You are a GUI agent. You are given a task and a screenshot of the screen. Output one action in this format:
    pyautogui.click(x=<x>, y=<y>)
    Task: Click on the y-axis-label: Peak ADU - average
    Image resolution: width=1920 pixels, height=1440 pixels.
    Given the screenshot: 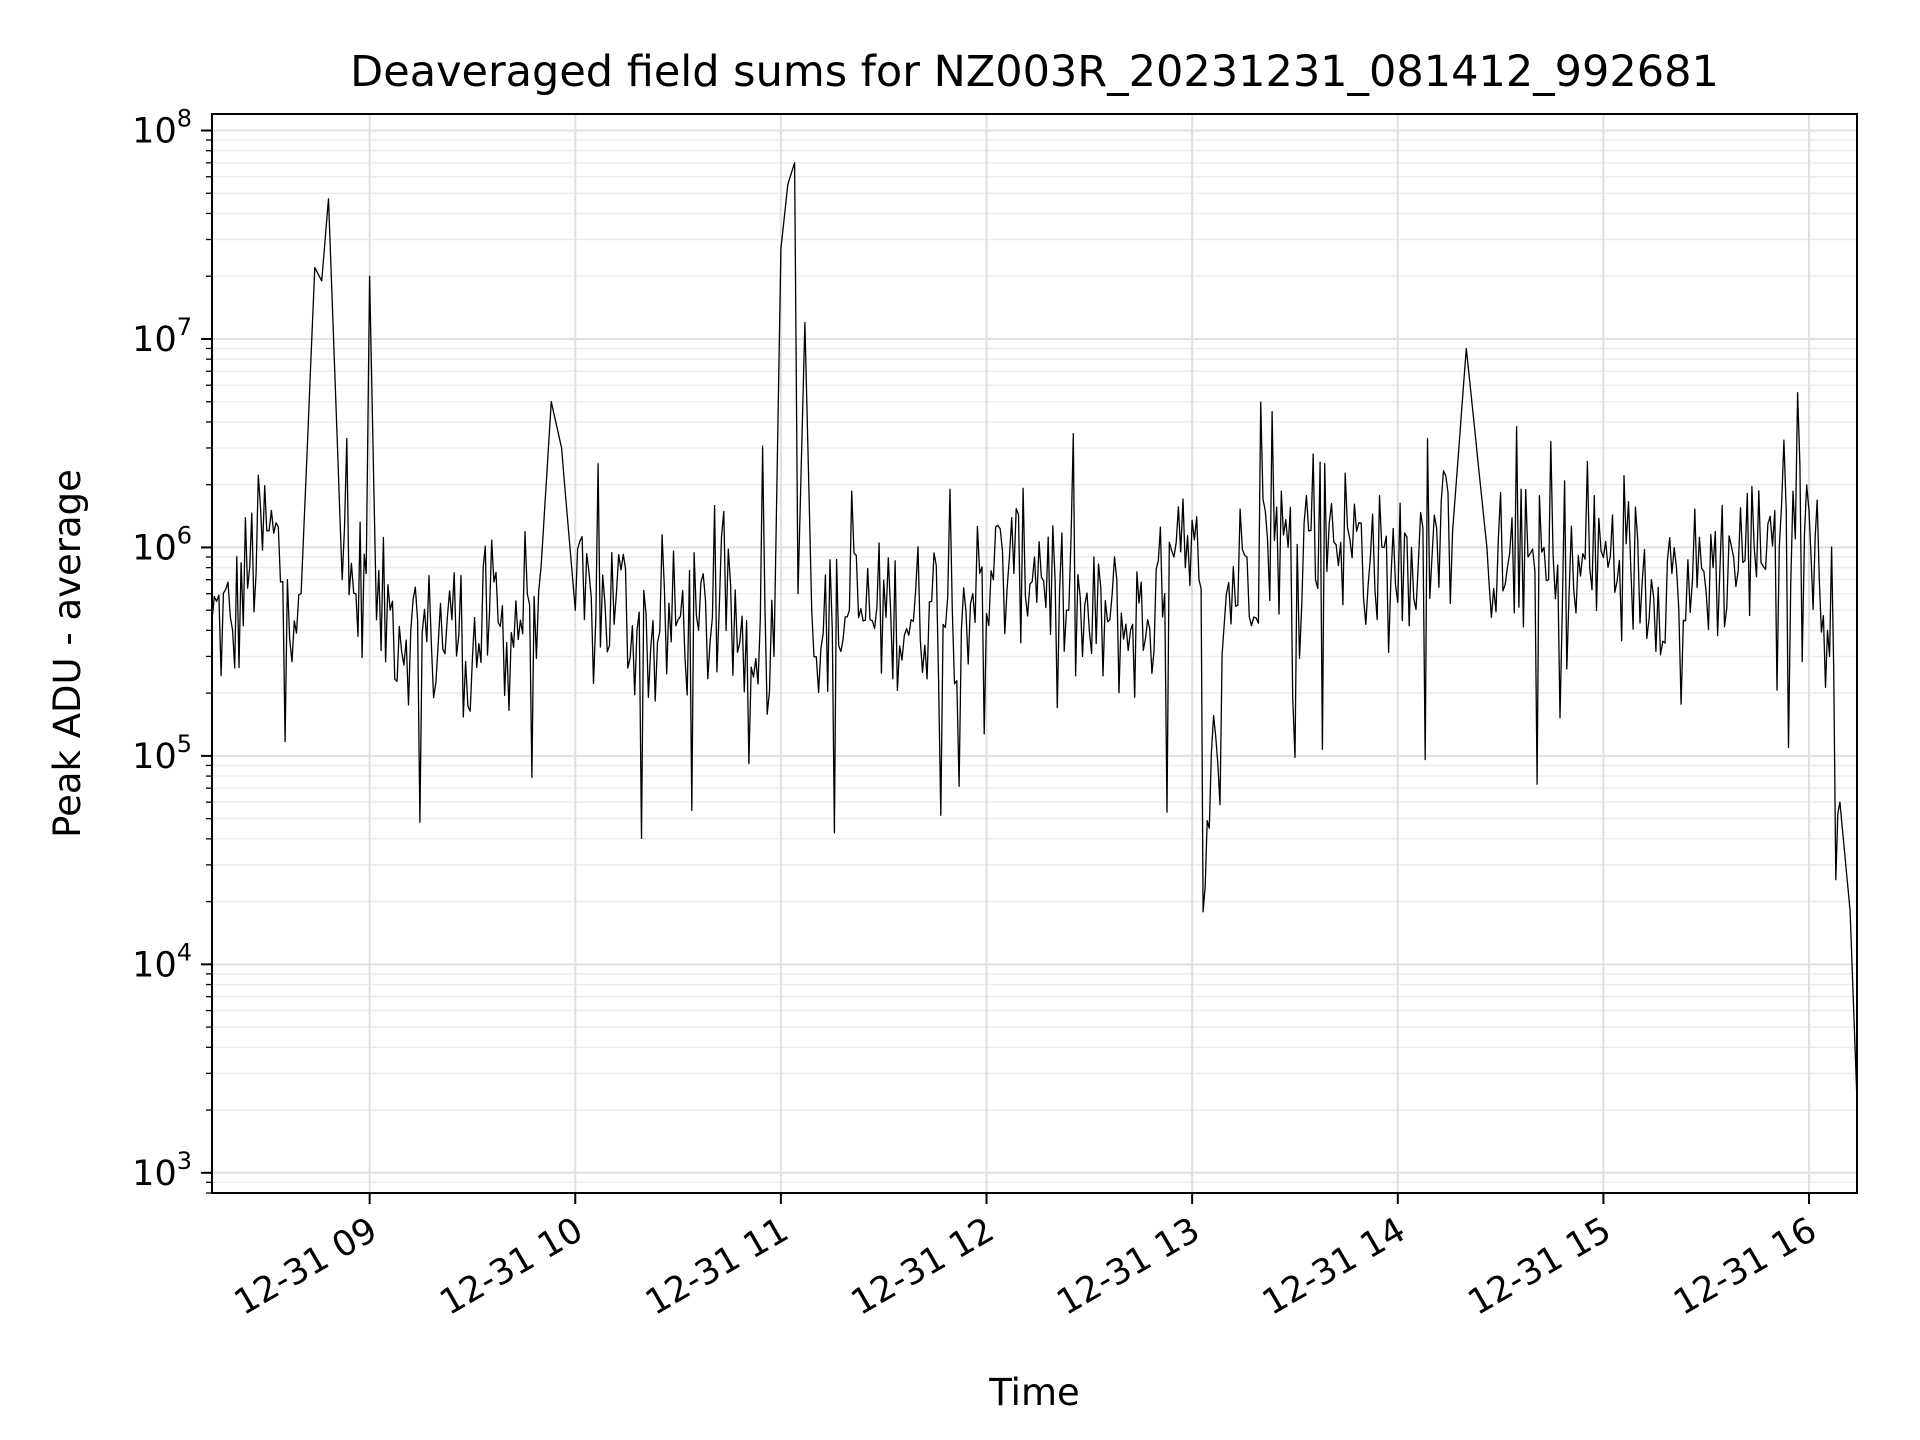 What is the action you would take?
    pyautogui.click(x=67, y=653)
    